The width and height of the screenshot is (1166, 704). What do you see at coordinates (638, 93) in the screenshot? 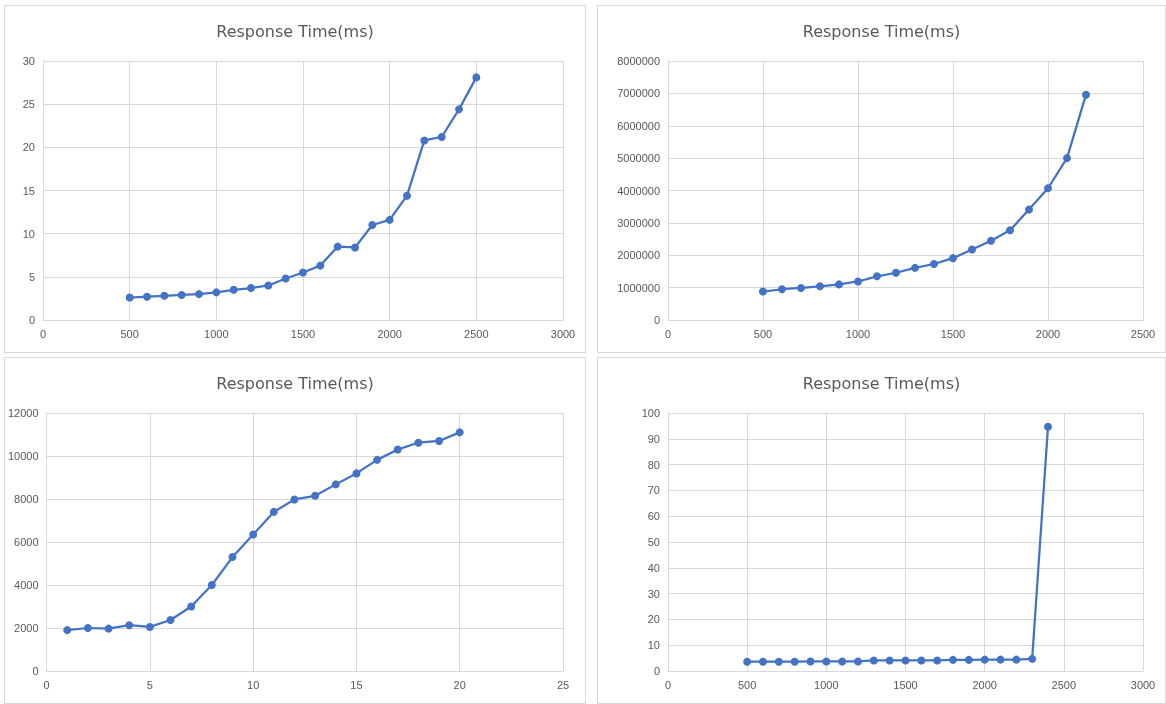
I see `y-tick-label: 7000000` at bounding box center [638, 93].